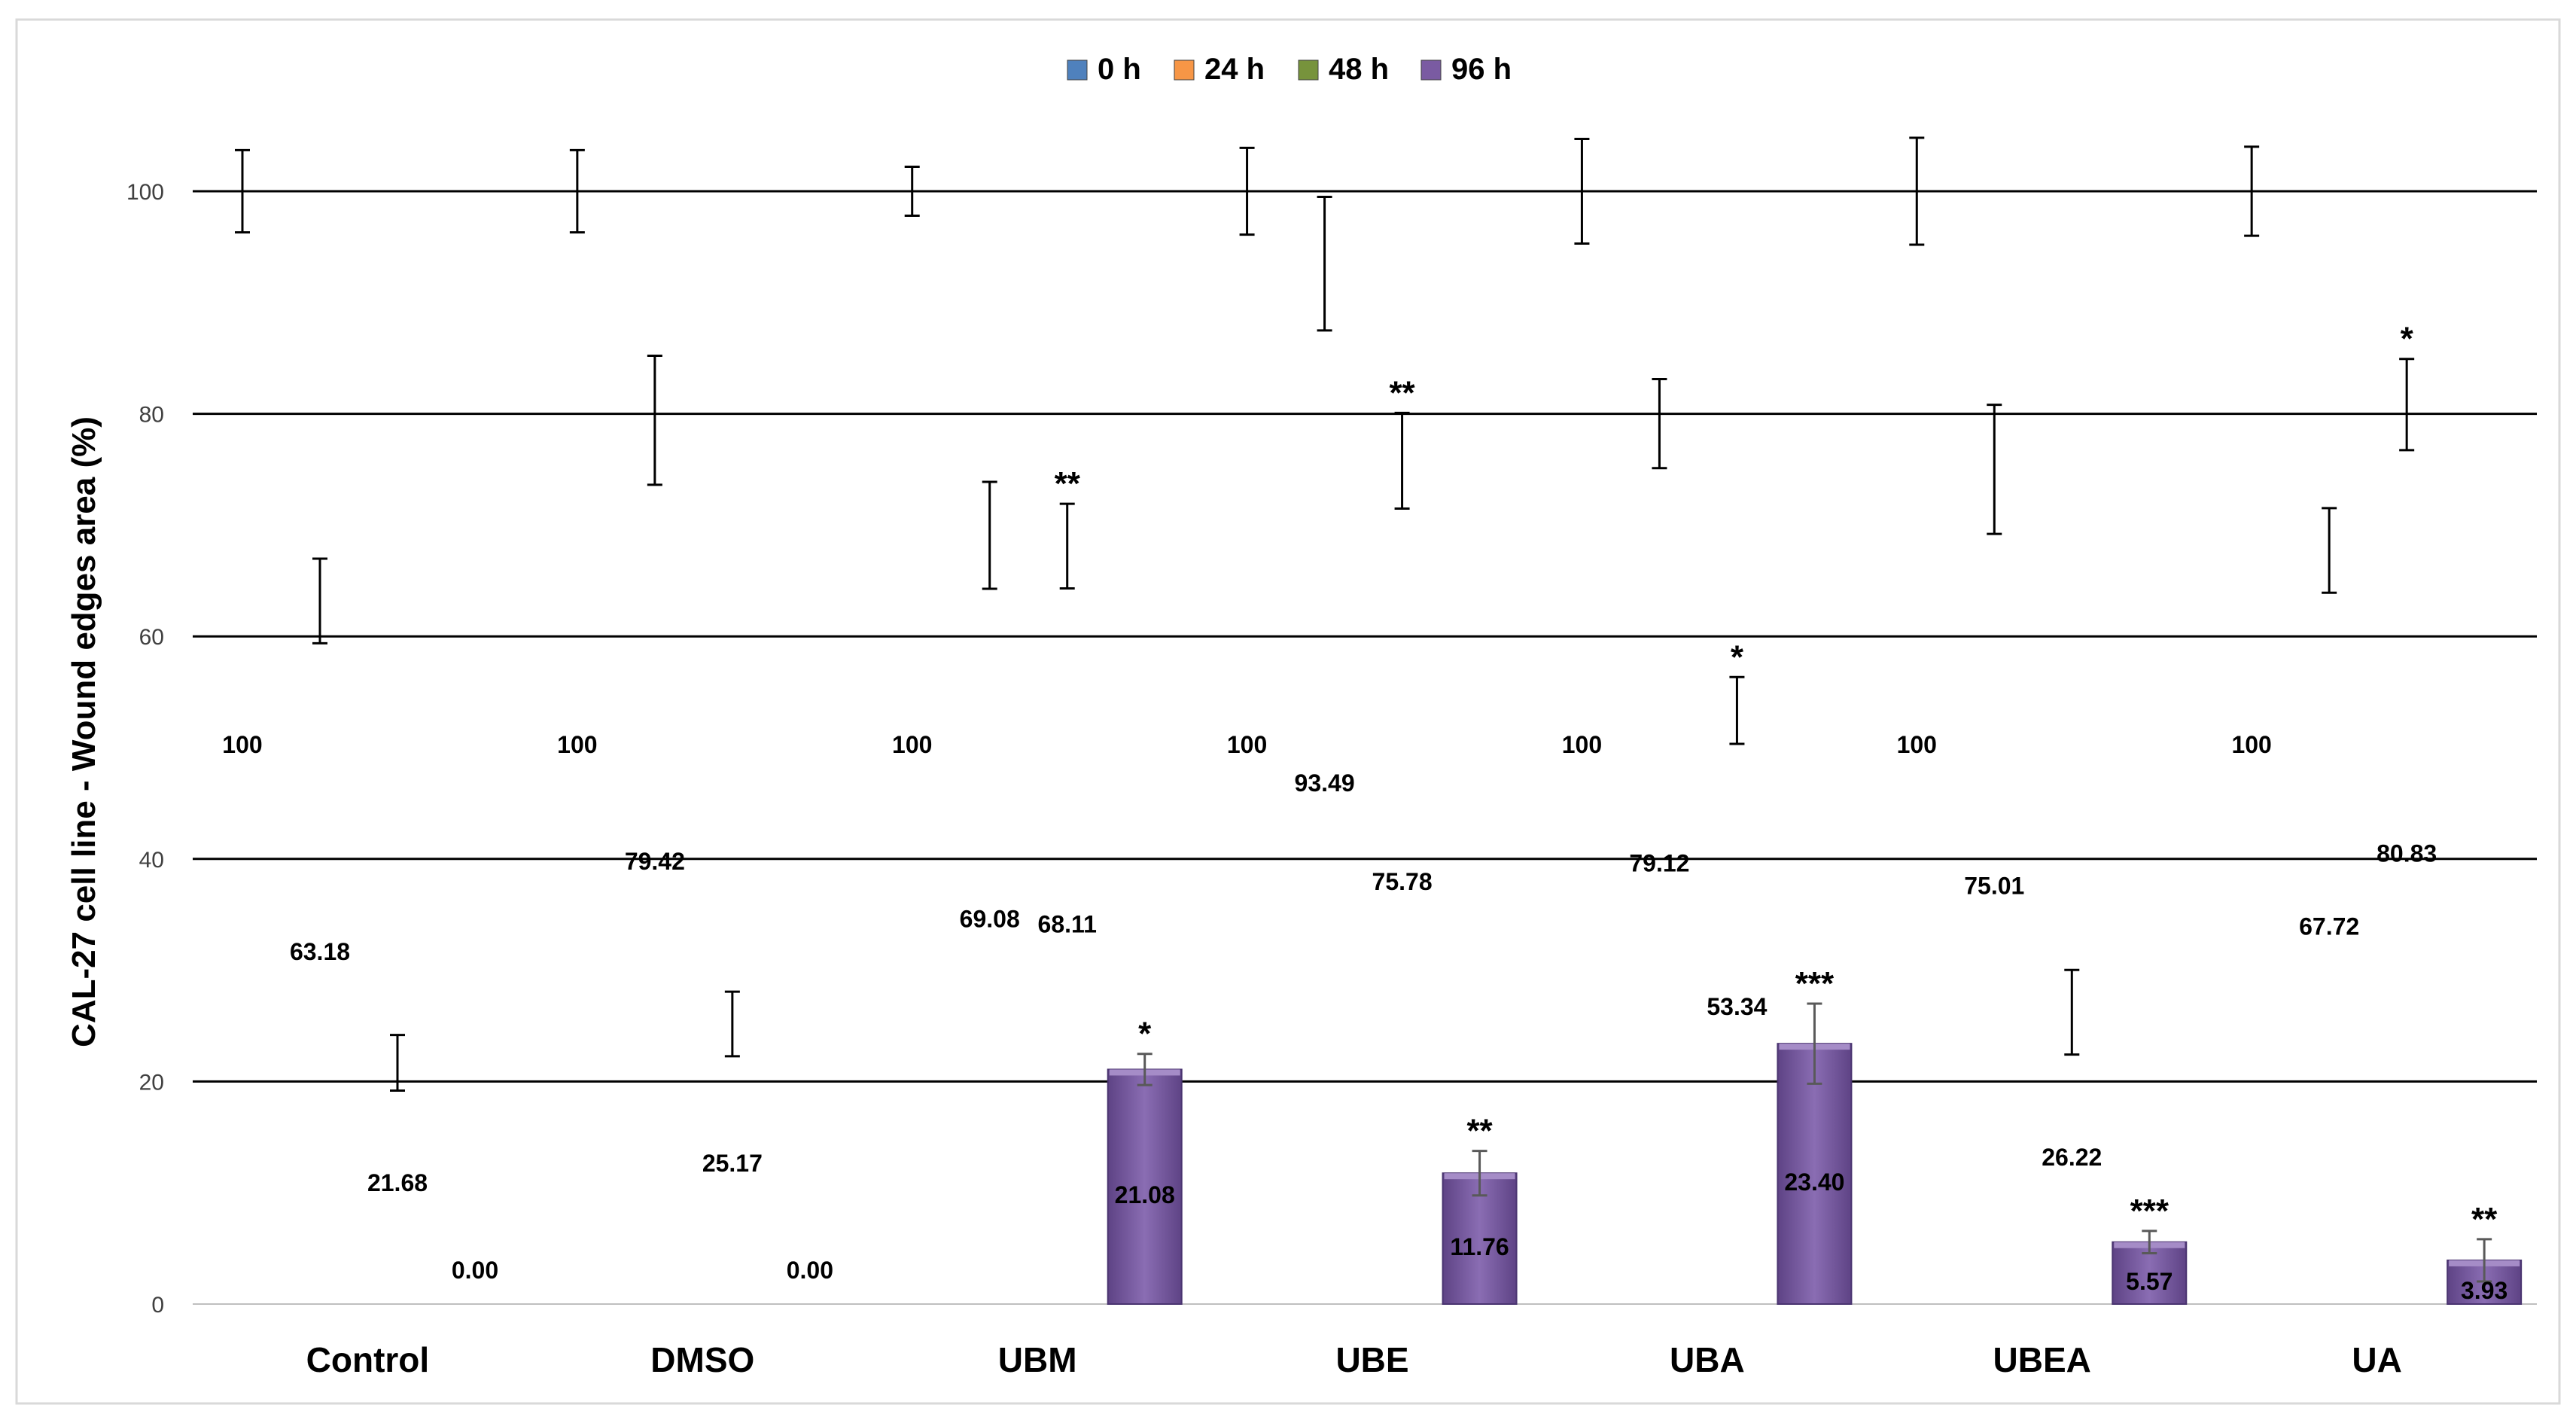 Image resolution: width=2576 pixels, height=1420 pixels. What do you see at coordinates (1067, 925) in the screenshot?
I see `data-label-48h-ubm: 68.11` at bounding box center [1067, 925].